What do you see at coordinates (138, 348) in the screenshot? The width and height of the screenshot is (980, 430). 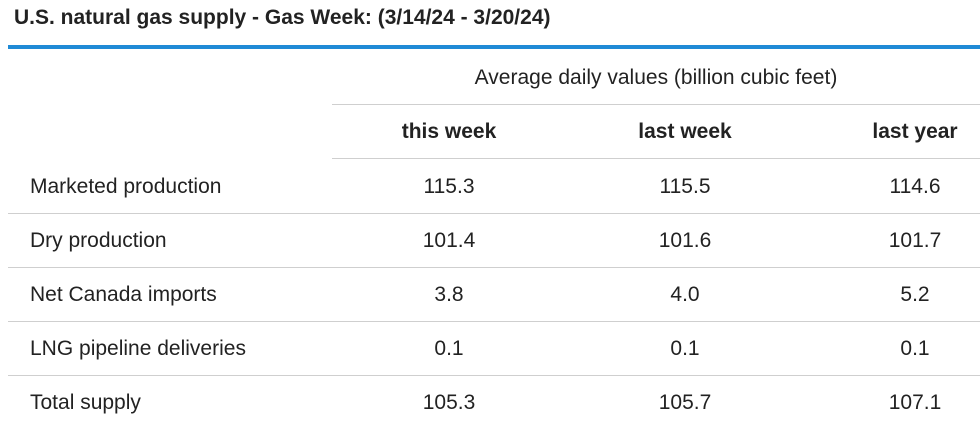 I see `row-label: LNG pipeline deliveries` at bounding box center [138, 348].